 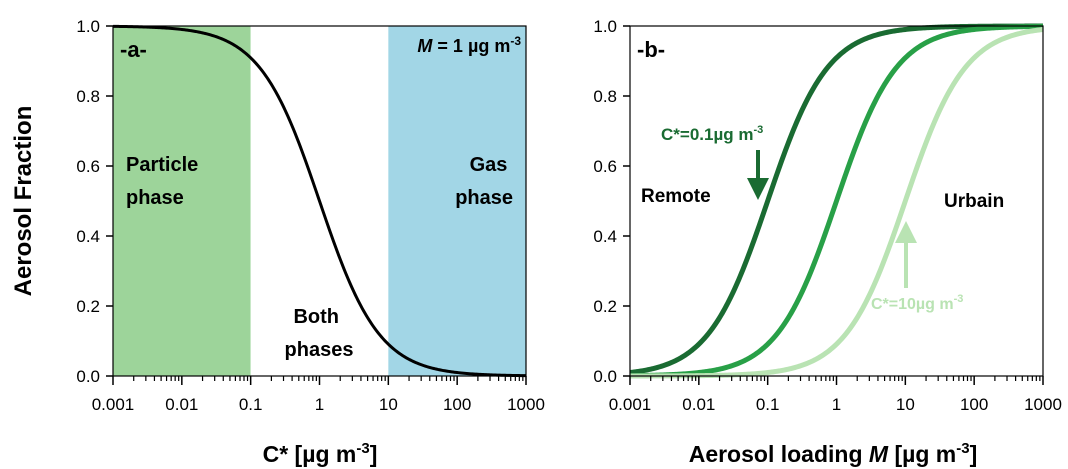 What do you see at coordinates (320, 453) in the screenshot?
I see `x-axis-title-a: C* [µg m-3]` at bounding box center [320, 453].